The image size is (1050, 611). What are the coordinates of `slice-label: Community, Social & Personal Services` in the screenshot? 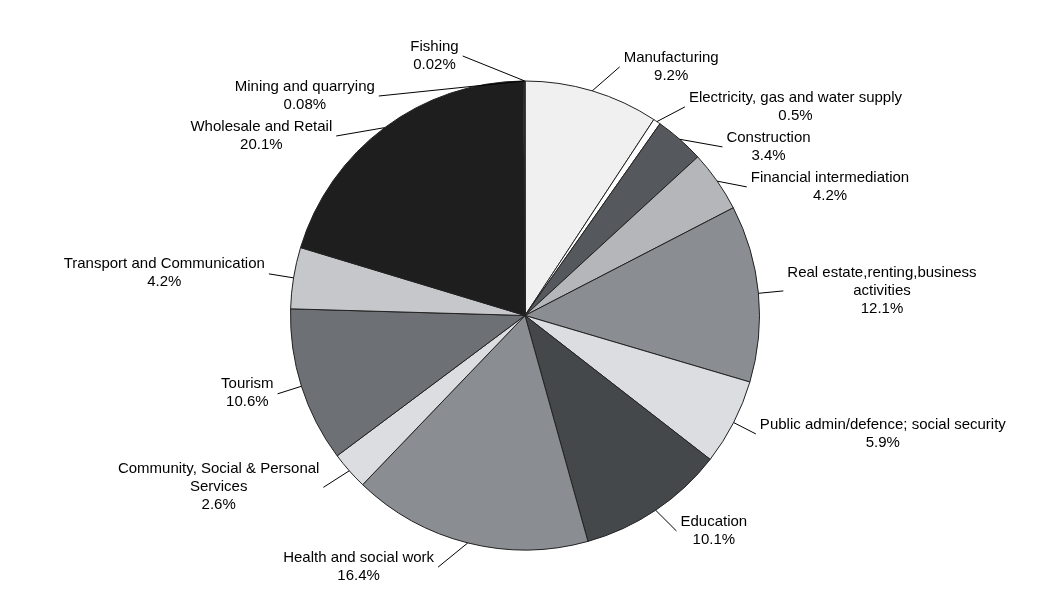 It's located at (218, 476).